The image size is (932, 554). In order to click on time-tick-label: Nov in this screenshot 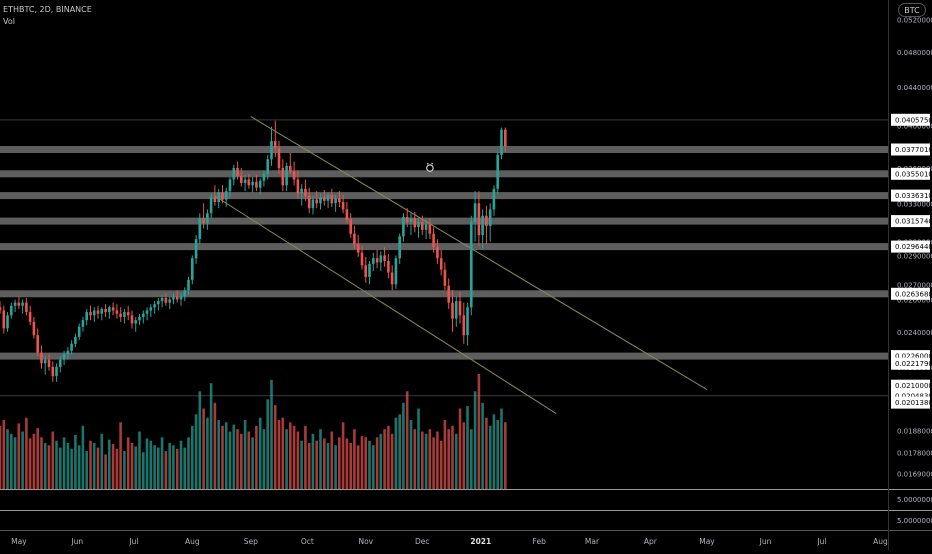, I will do `click(365, 541)`.